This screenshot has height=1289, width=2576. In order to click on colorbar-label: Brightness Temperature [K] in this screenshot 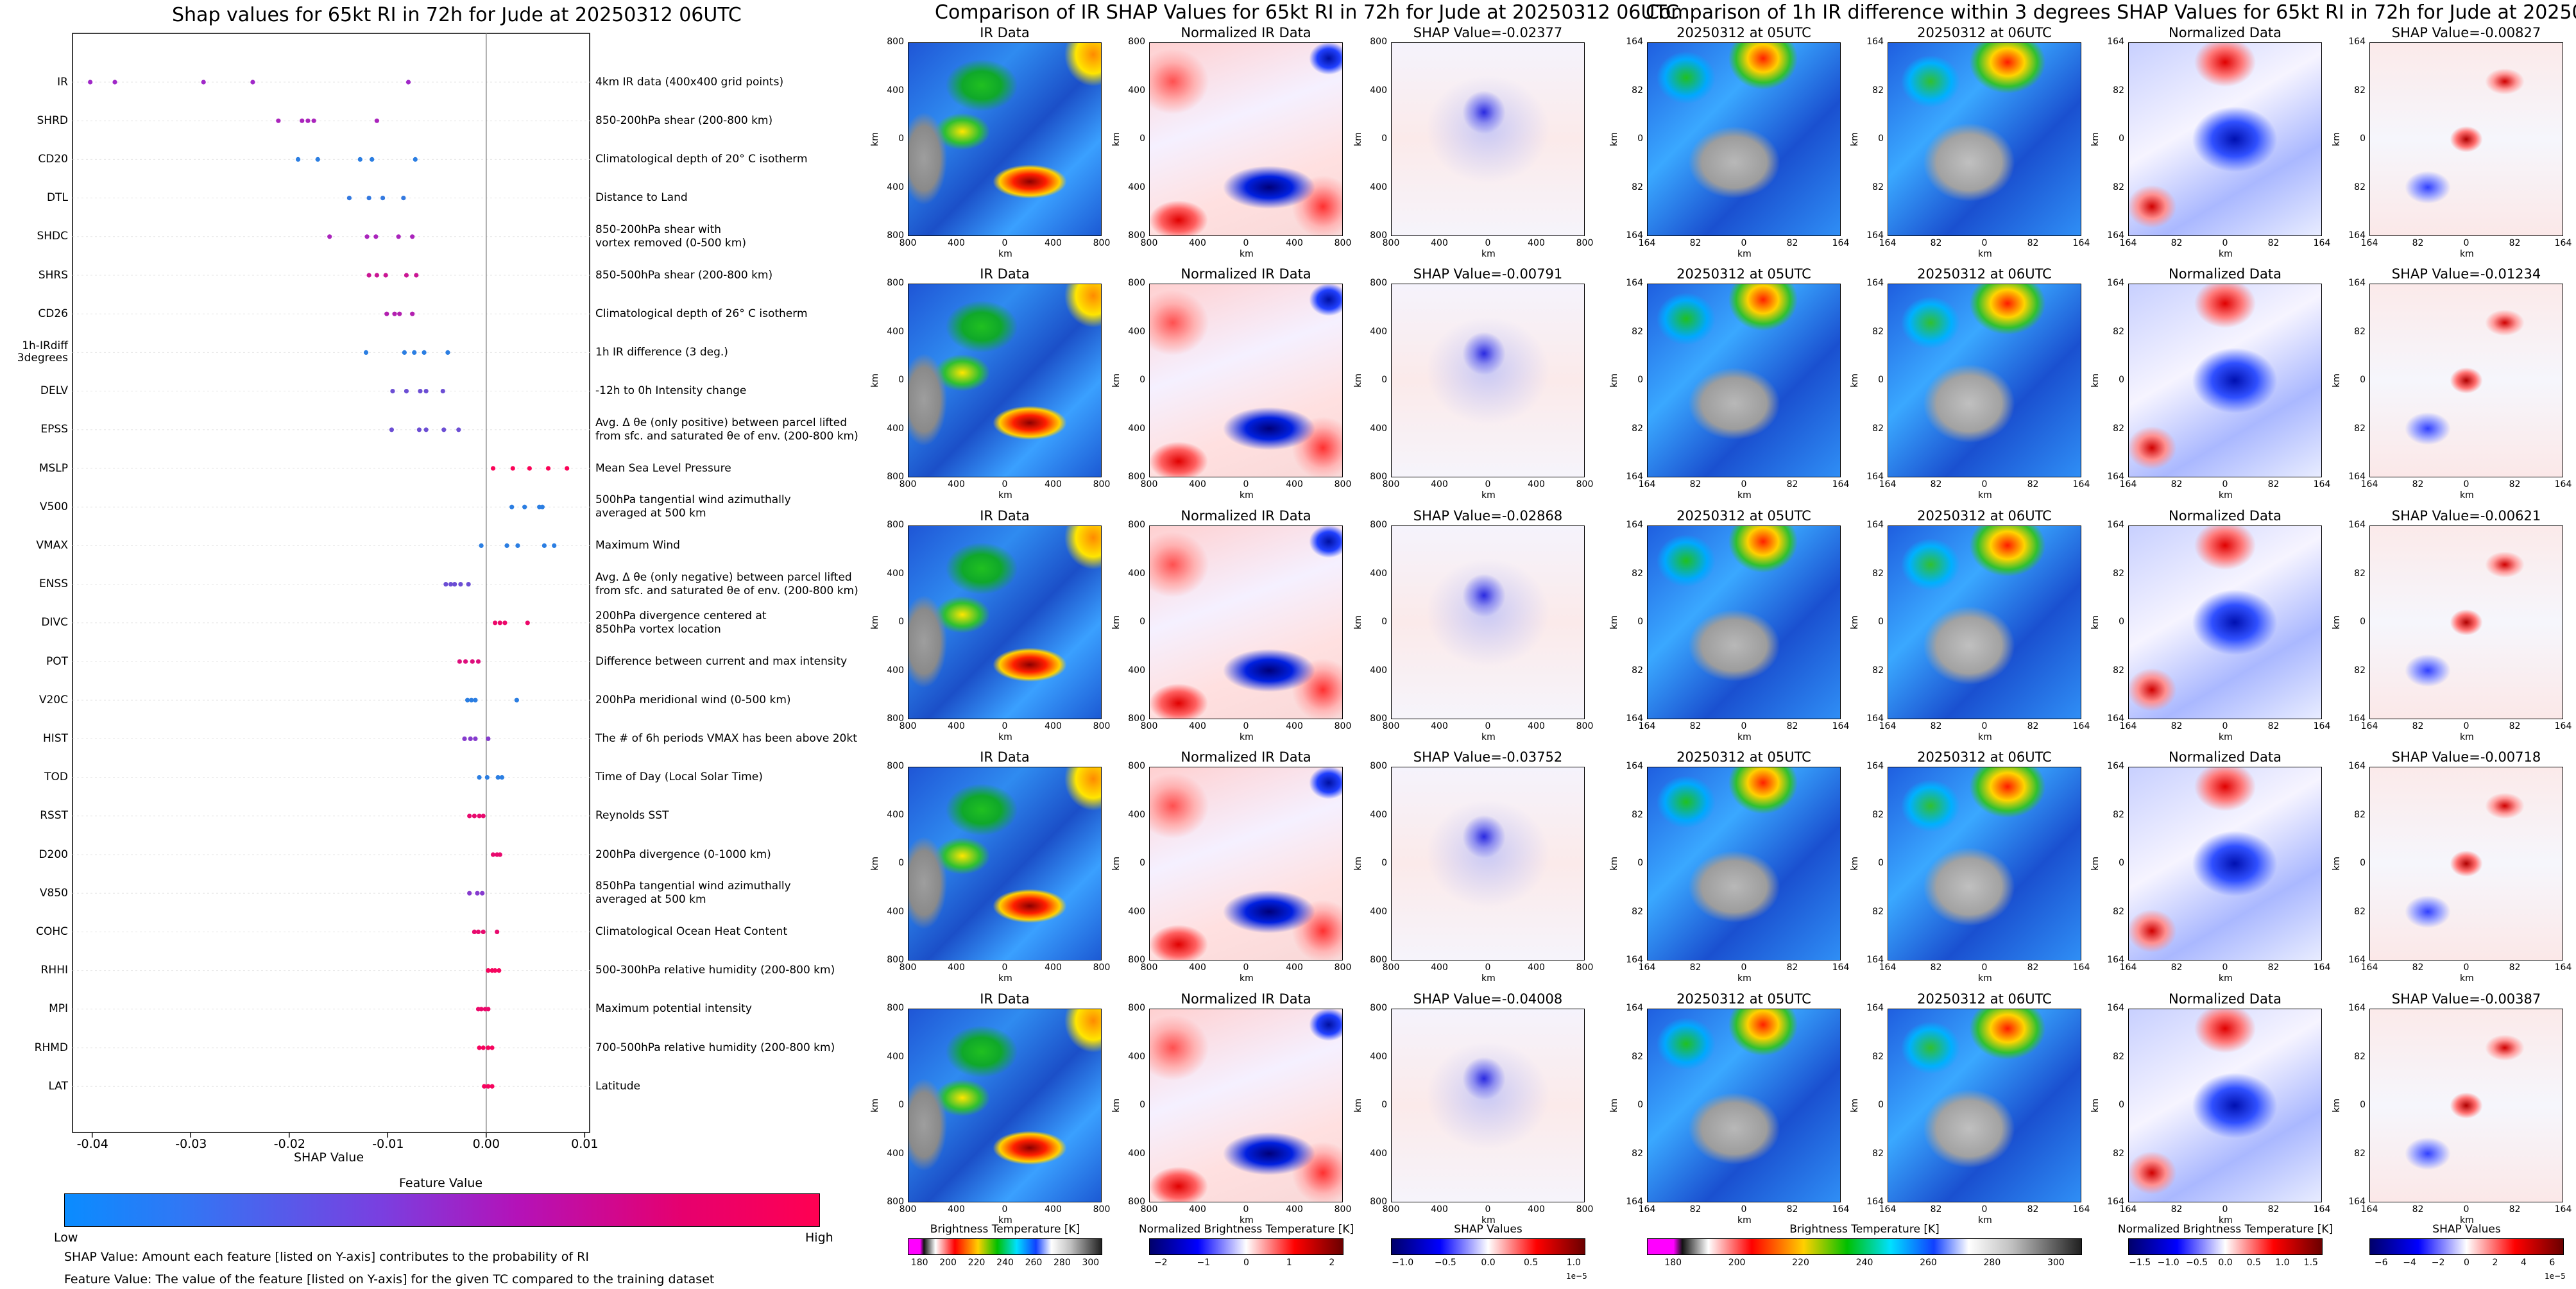, I will do `click(1864, 1229)`.